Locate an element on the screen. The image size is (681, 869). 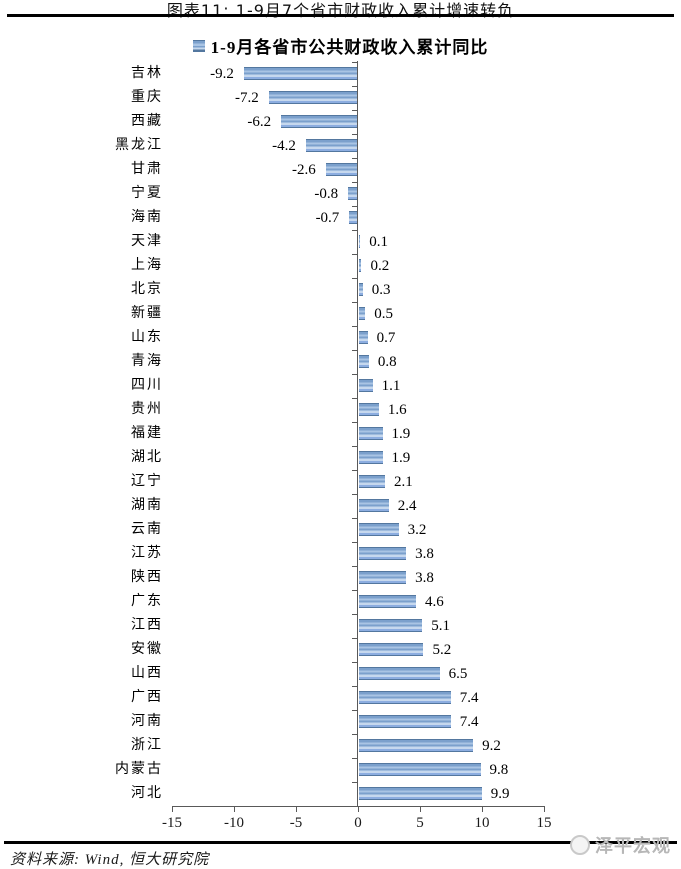
category-label: 青海 is located at coordinates (147, 361).